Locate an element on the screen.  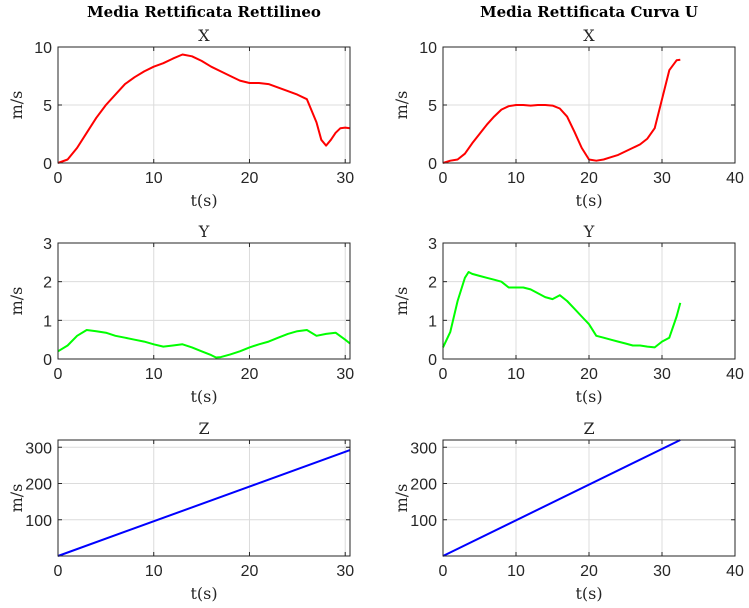
subplot-3: 0 10 20 30 0 1 2 3 Yt(s) m/s is located at coordinates (180, 314).